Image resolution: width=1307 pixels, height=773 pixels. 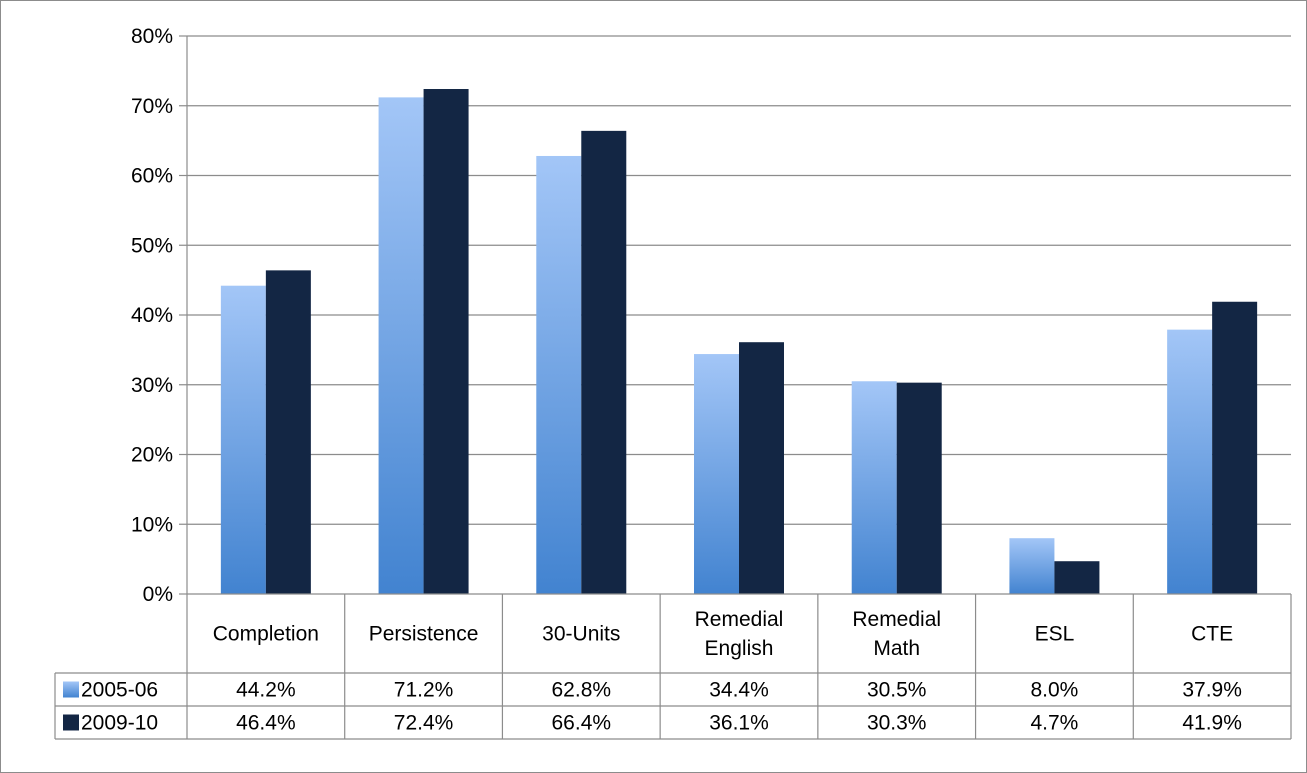 What do you see at coordinates (897, 723) in the screenshot?
I see `data-label: 30.3%` at bounding box center [897, 723].